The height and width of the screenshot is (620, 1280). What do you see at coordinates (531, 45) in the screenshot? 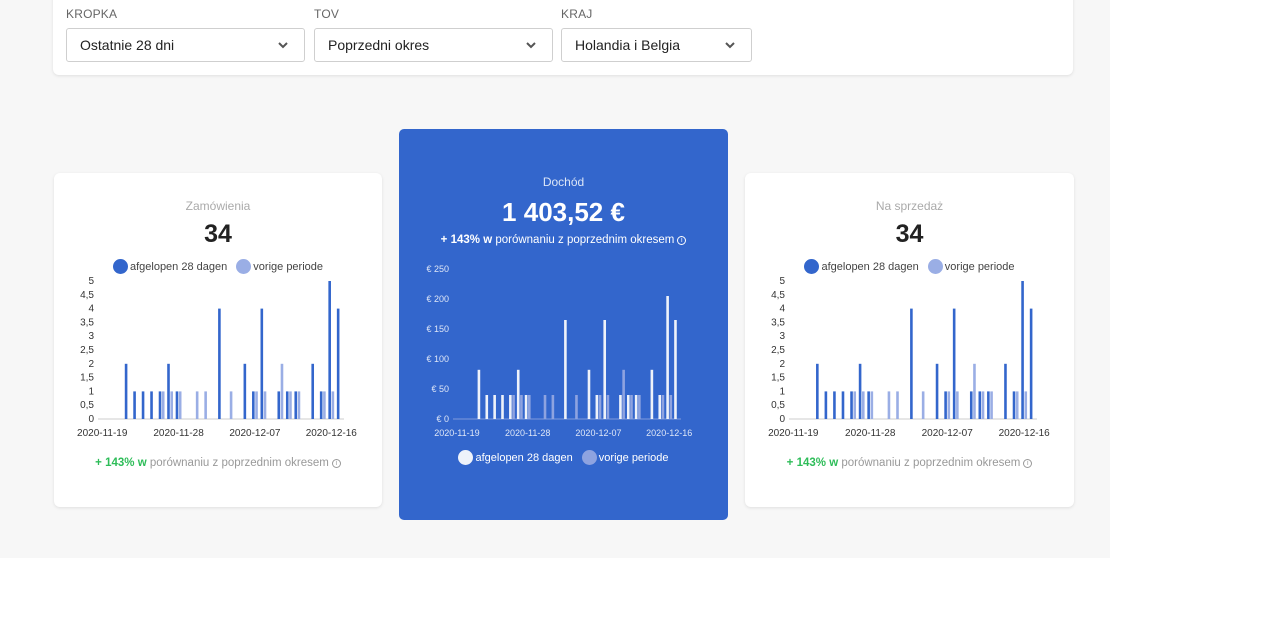
I see `chevron-down-icon` at bounding box center [531, 45].